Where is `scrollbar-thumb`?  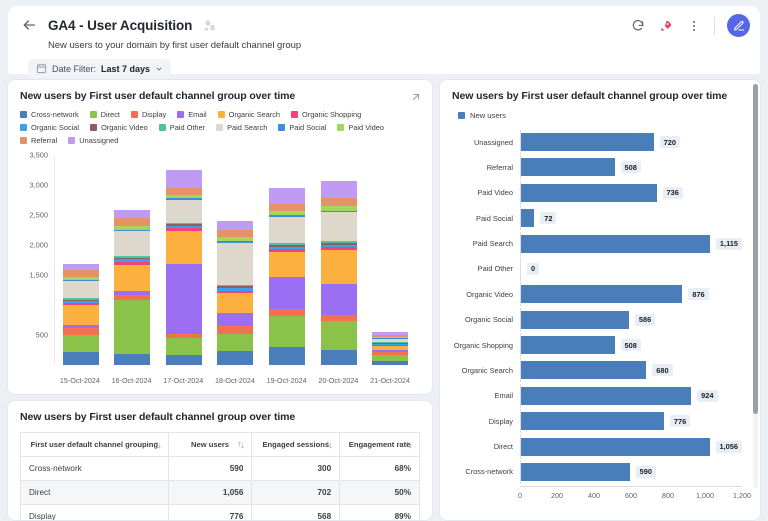 scrollbar-thumb is located at coordinates (755, 249).